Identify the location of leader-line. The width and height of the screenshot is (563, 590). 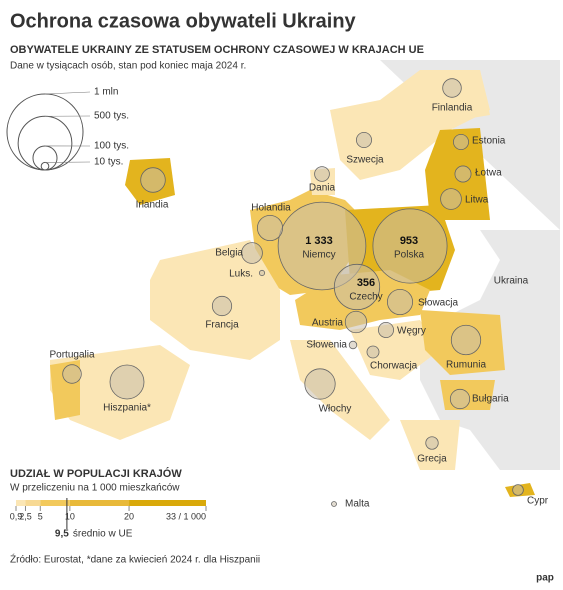
(67, 93).